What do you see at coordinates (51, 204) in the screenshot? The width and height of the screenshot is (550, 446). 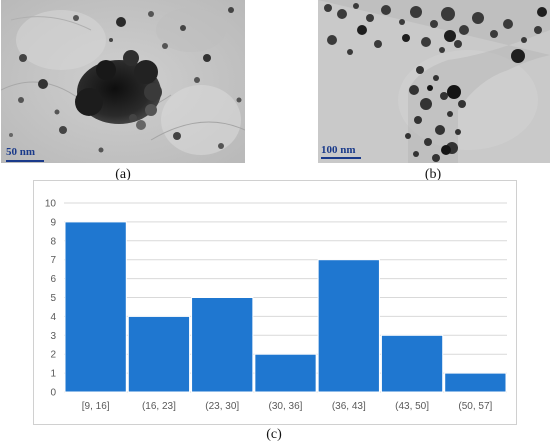 I see `y-tick-label: 10` at bounding box center [51, 204].